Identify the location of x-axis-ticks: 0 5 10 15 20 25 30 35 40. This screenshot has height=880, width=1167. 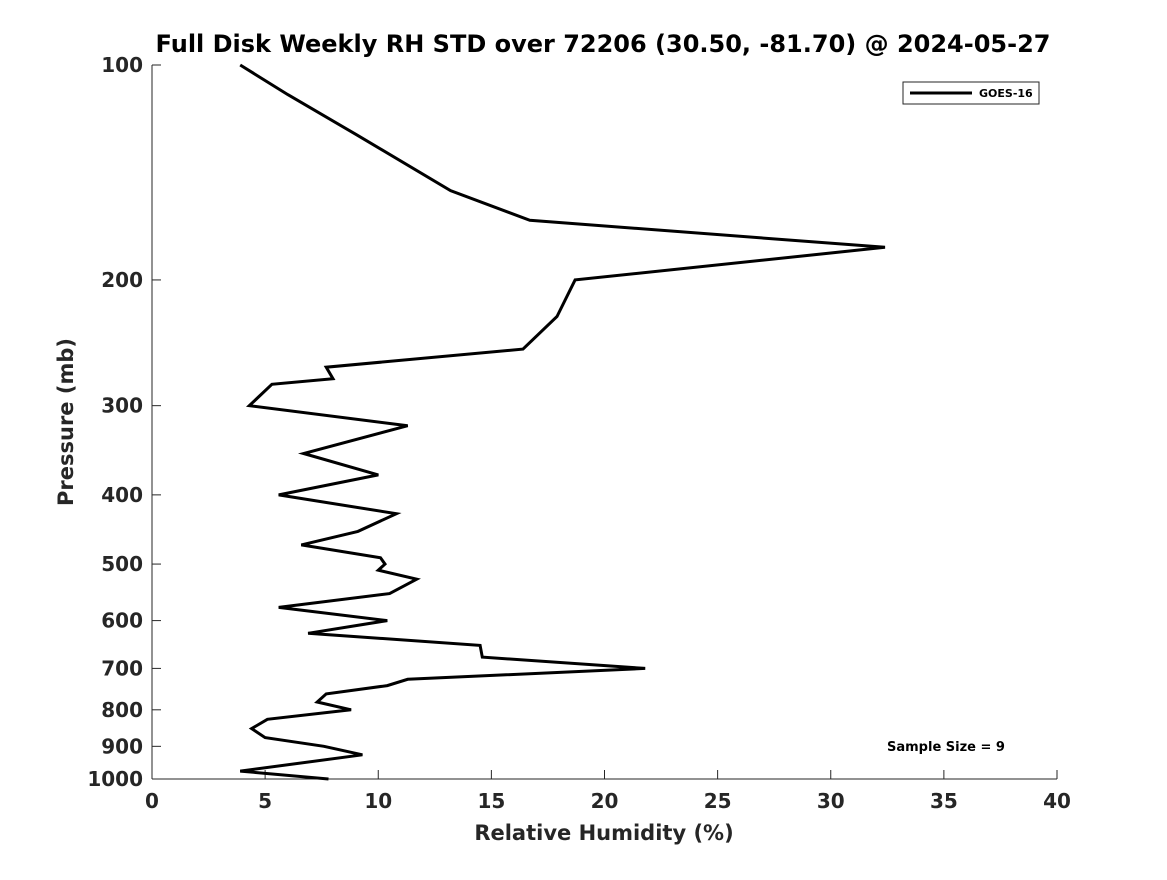
(608, 791).